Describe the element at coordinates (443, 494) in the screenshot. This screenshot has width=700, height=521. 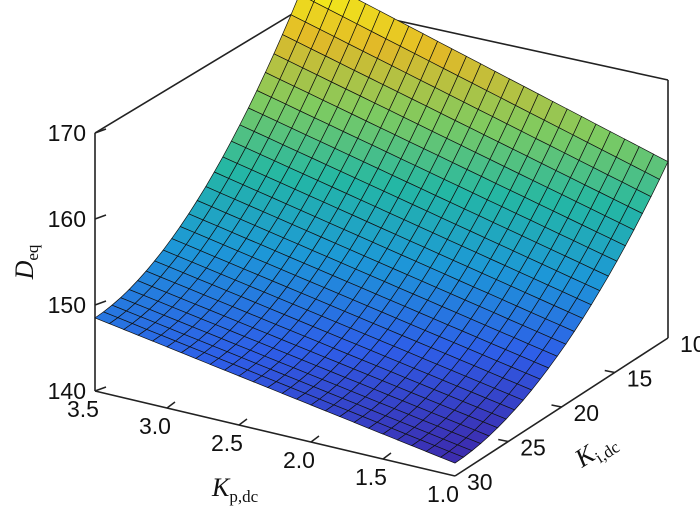
I see `x-tick-label: 1.0` at that location.